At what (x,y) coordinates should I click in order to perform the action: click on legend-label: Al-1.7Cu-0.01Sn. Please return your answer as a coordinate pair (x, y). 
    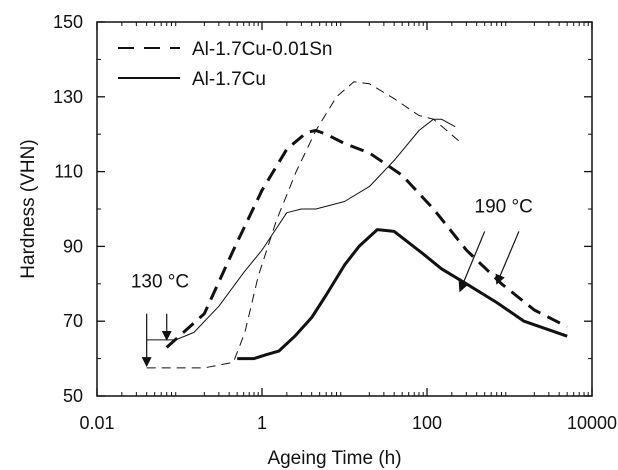
    Looking at the image, I should click on (262, 49).